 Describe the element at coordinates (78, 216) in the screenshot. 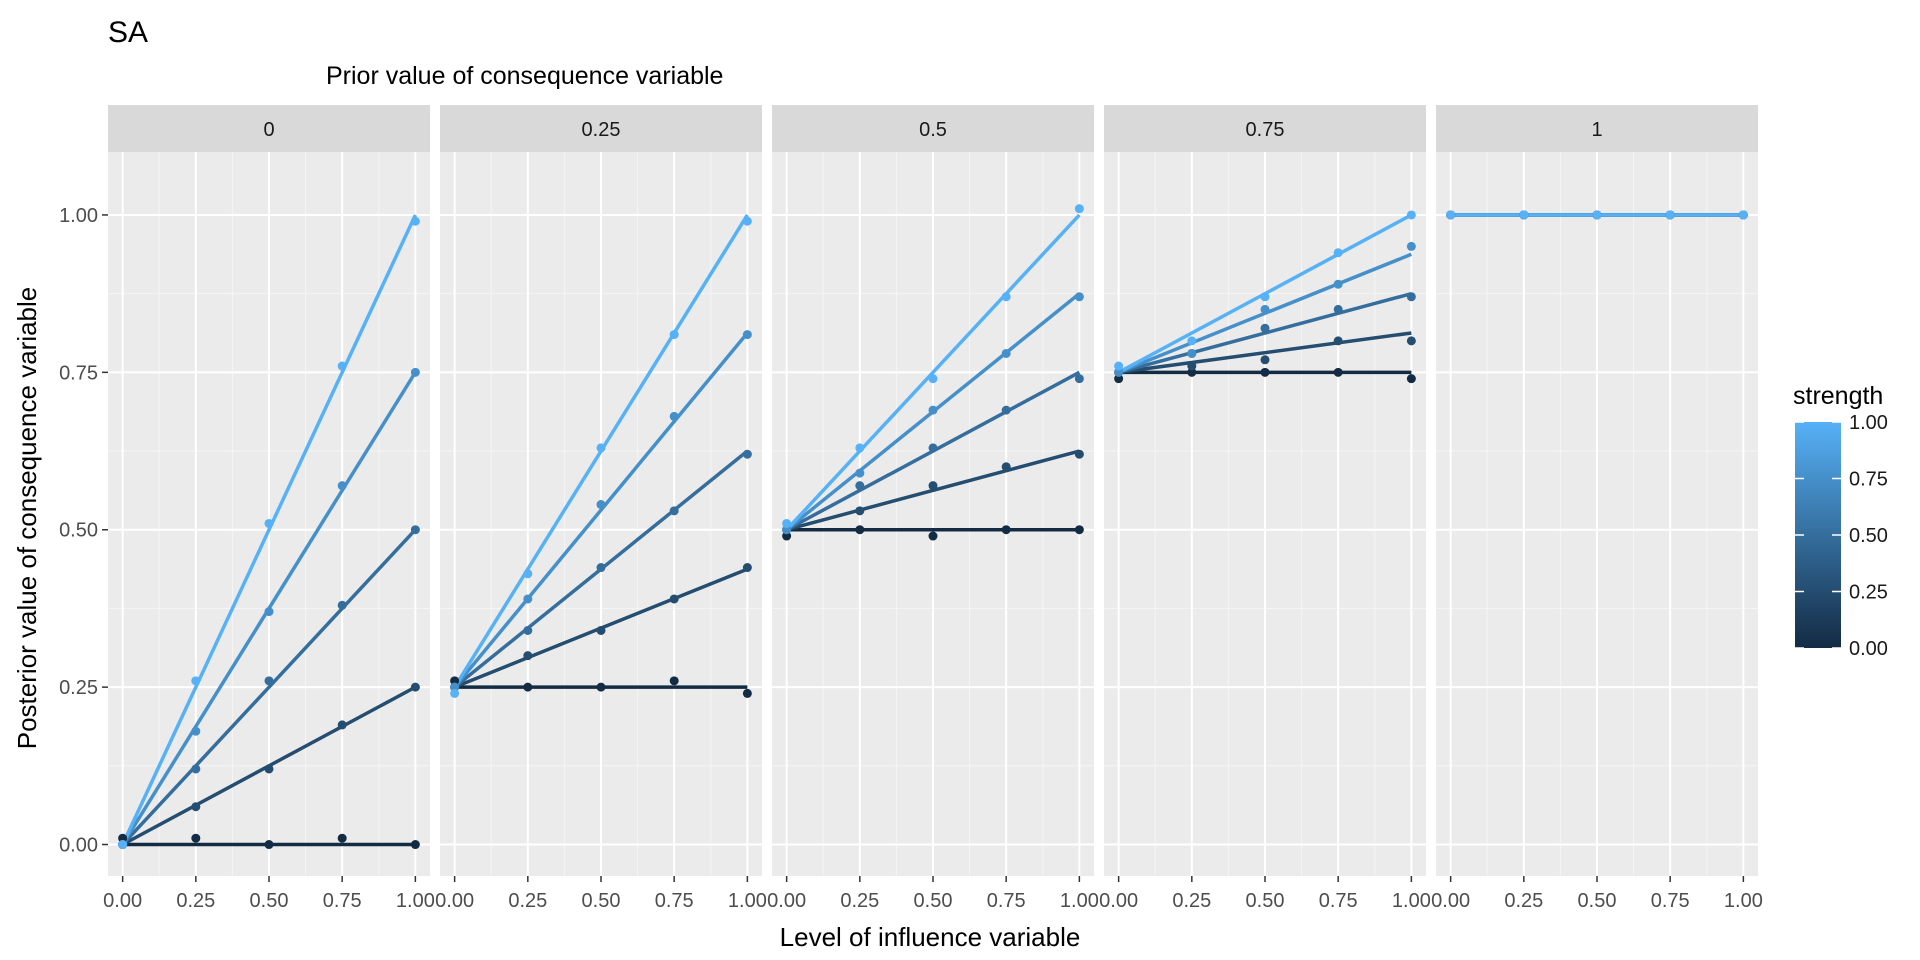

I see `y-tick-label: 1.00` at that location.